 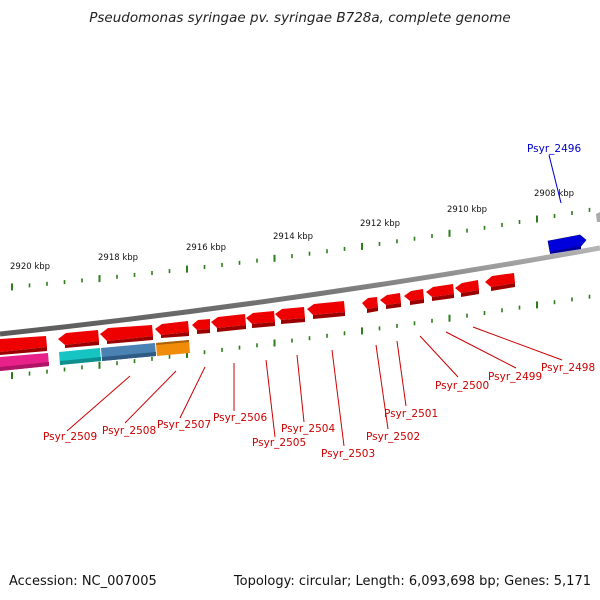 I want to click on forward-strand-genes, so click(x=567, y=244).